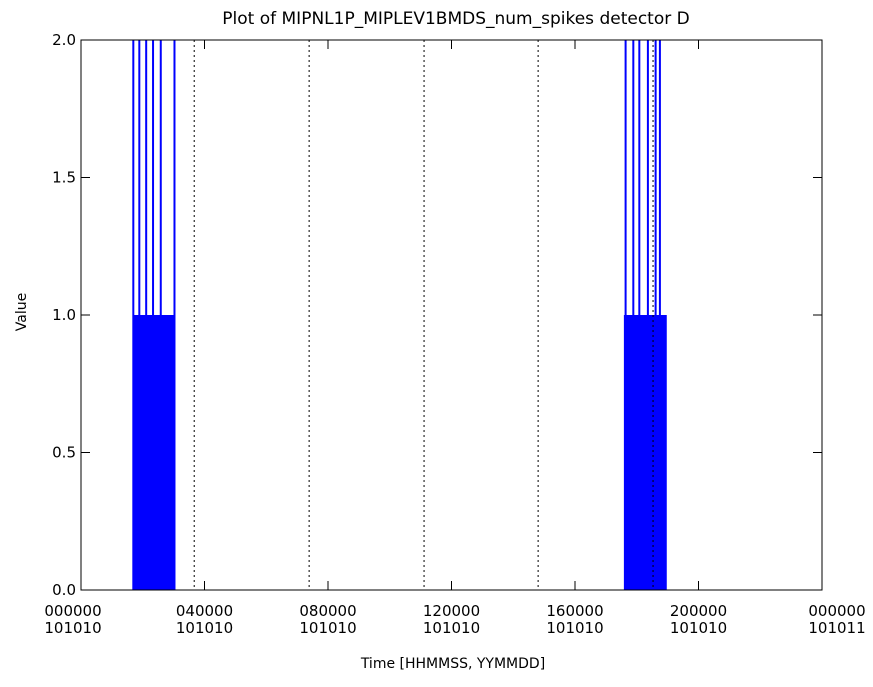 This screenshot has height=687, width=873. Describe the element at coordinates (327, 628) in the screenshot. I see `x-tick-label-date-3: 101010` at that location.